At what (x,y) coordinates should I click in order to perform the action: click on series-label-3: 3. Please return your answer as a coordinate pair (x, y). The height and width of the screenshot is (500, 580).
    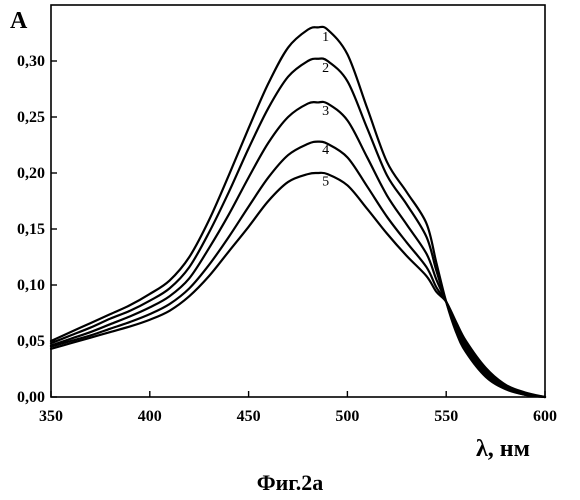
    Looking at the image, I should click on (325, 111).